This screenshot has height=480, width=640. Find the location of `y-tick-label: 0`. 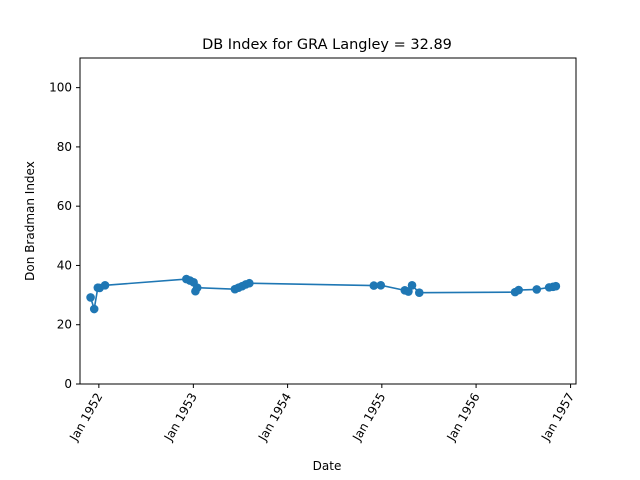

y-tick-label: 0 is located at coordinates (68, 384).